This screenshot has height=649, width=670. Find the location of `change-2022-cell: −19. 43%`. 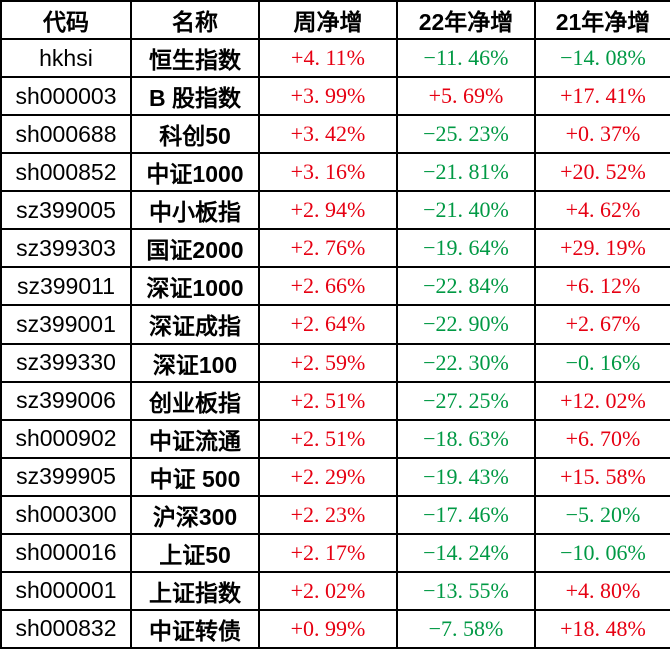

change-2022-cell: −19. 43% is located at coordinates (466, 476).